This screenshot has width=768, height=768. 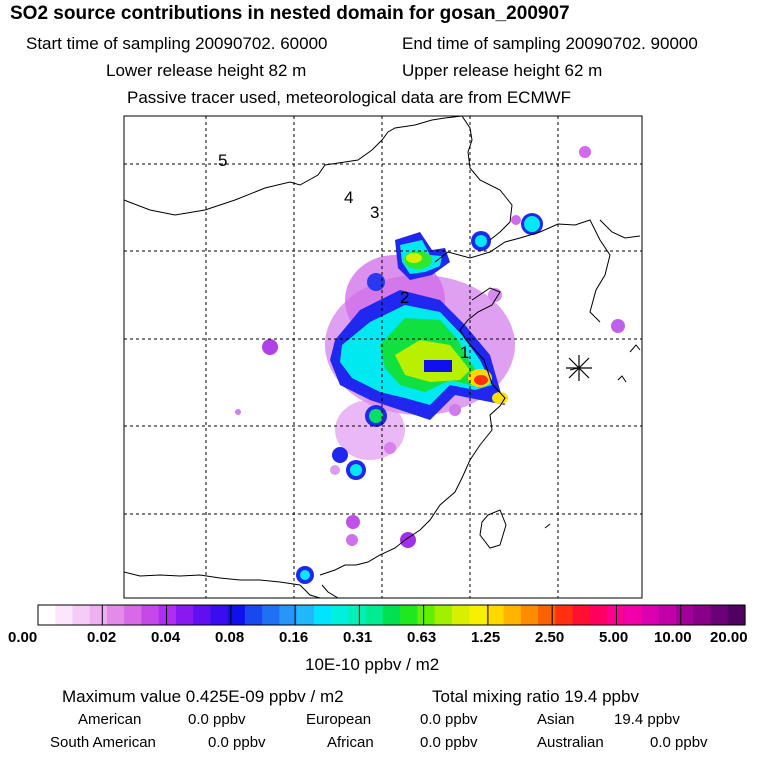 I want to click on region-label-european: European, so click(x=339, y=719).